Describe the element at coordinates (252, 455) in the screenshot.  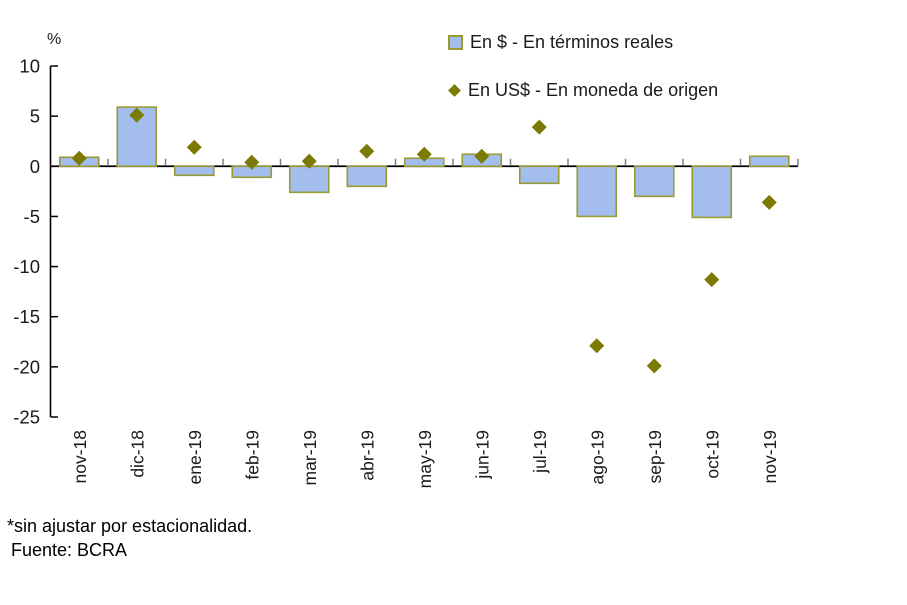
I see `x-axis-label-feb-19: feb-19` at that location.